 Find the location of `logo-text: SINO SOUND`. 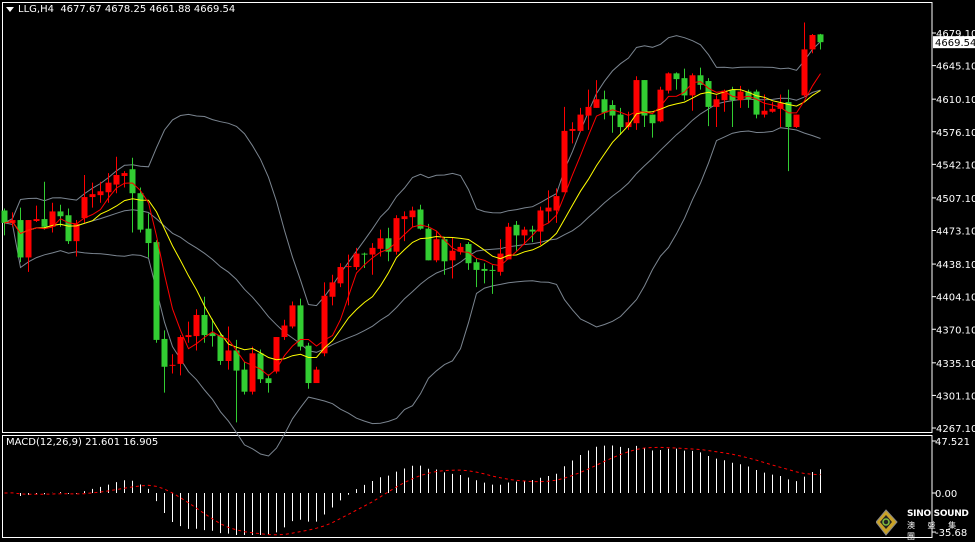

logo-text: SINO SOUND is located at coordinates (938, 514).